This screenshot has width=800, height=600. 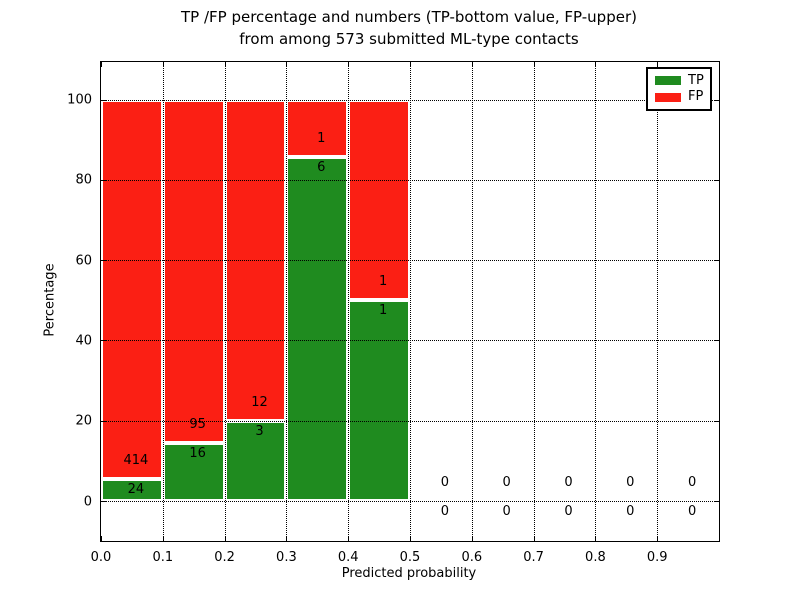 I want to click on x-tick-label: 0.3, so click(x=286, y=557).